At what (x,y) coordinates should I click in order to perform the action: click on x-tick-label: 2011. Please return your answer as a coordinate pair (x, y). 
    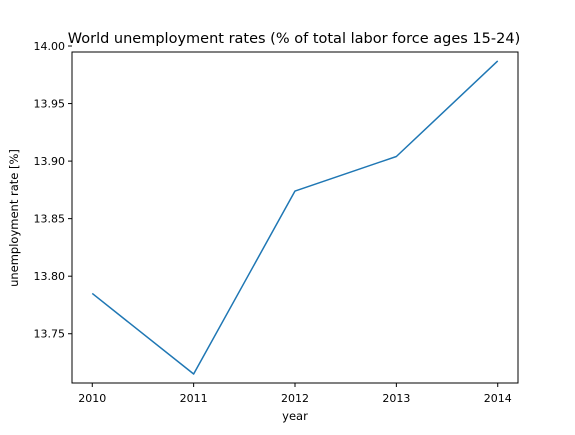
    Looking at the image, I should click on (194, 398).